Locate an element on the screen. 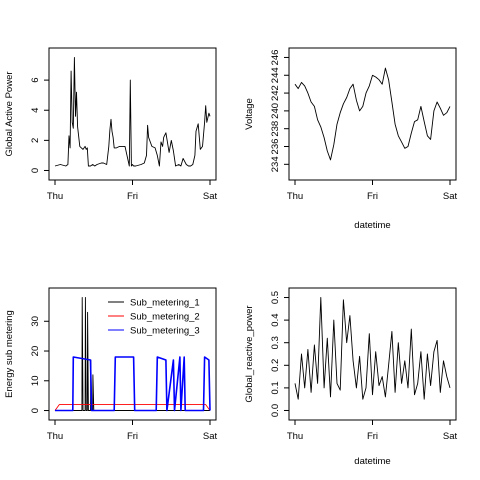  y-tick-label: 0.5 is located at coordinates (275, 297).